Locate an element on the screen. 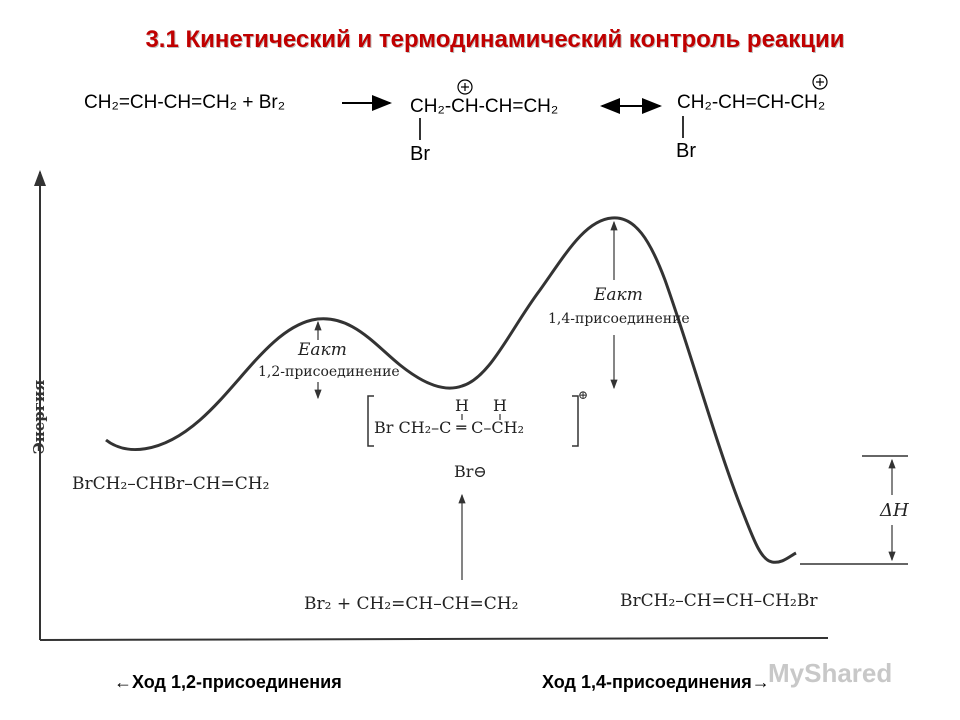 The image size is (960, 720). intermediate-charge: ⊕ is located at coordinates (583, 395).